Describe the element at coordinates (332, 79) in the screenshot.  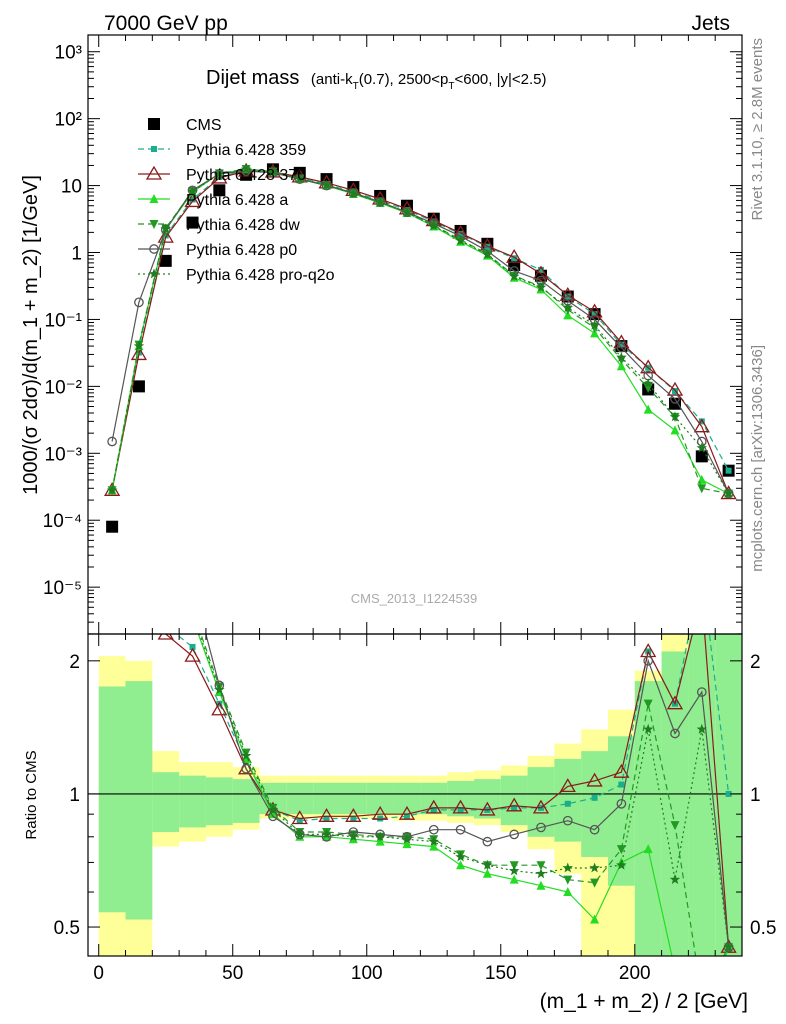
I see `chart-subtitle-part: (anti-k` at that location.